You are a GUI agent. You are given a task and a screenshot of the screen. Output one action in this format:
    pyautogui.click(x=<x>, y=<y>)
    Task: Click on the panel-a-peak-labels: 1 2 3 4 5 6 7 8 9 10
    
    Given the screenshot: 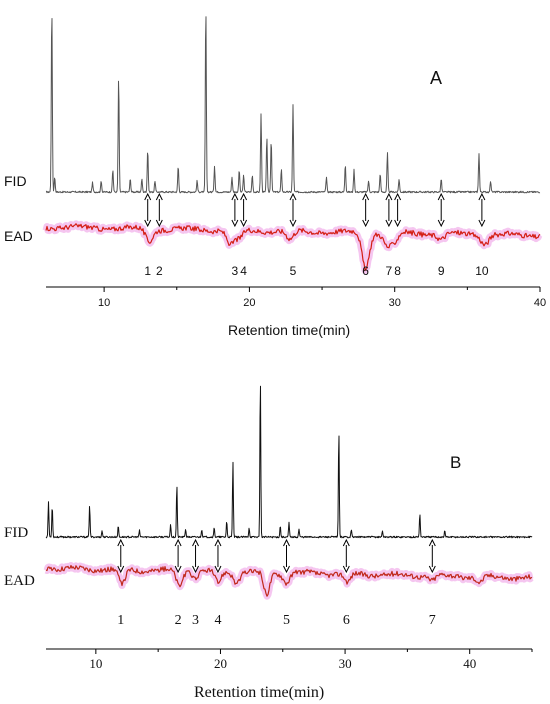 What is the action you would take?
    pyautogui.click(x=316, y=271)
    